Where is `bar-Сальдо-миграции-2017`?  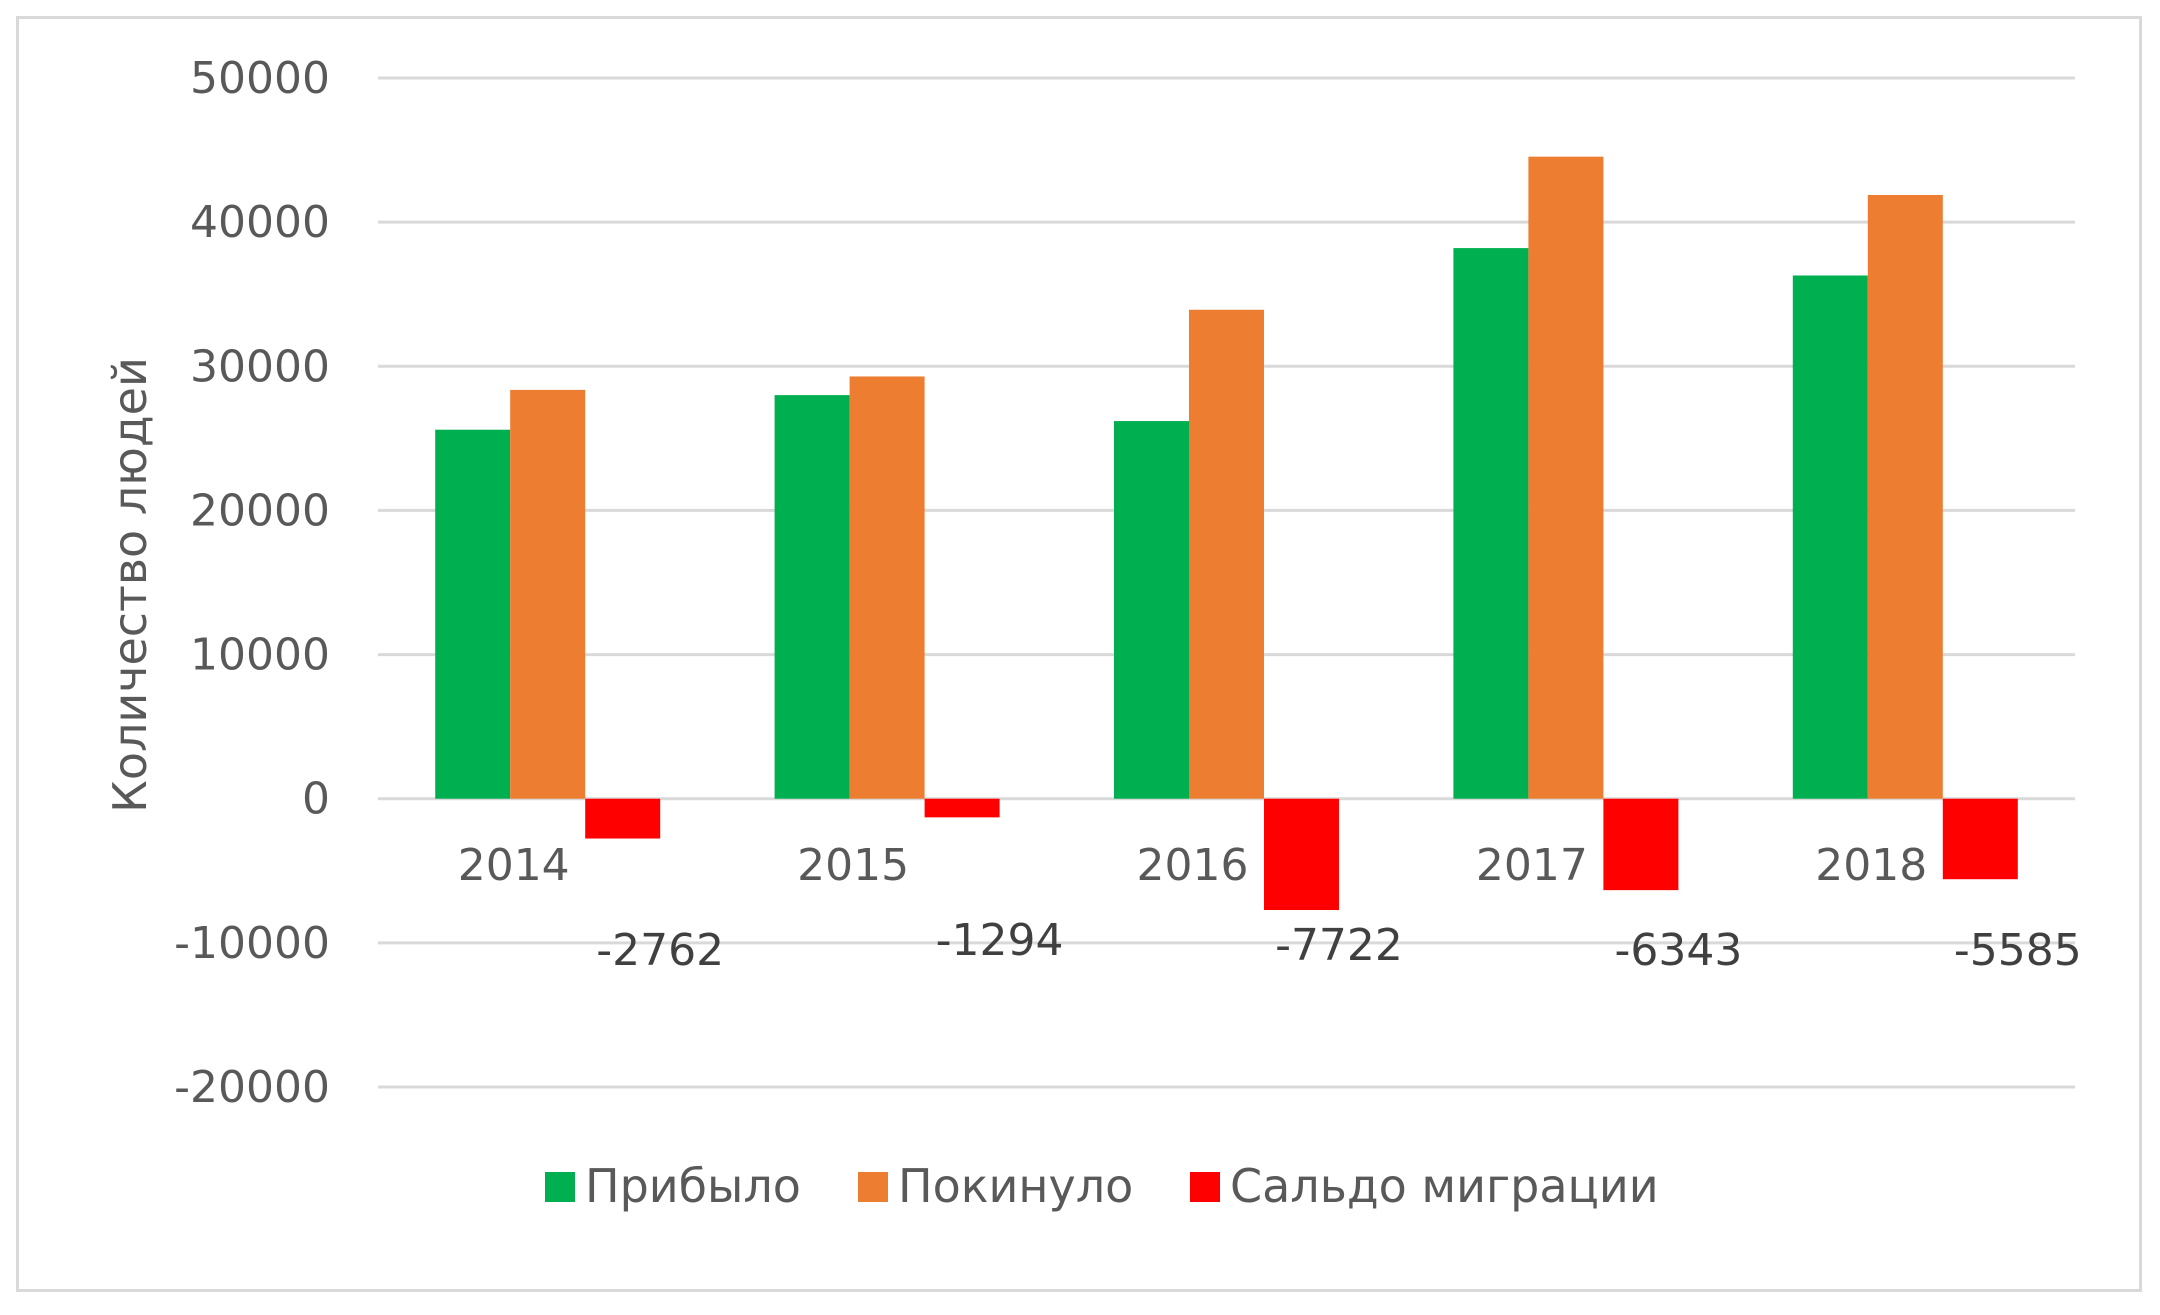 bar-Сальдо-миграции-2017 is located at coordinates (1641, 844).